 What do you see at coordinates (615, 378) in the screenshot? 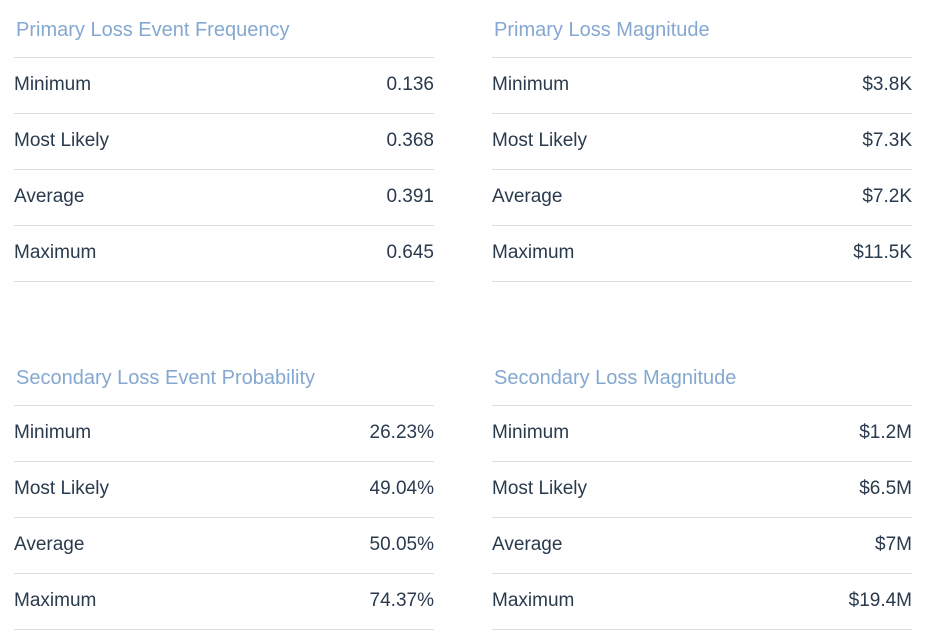
I see `panel-title: Secondary Loss Magnitude` at bounding box center [615, 378].